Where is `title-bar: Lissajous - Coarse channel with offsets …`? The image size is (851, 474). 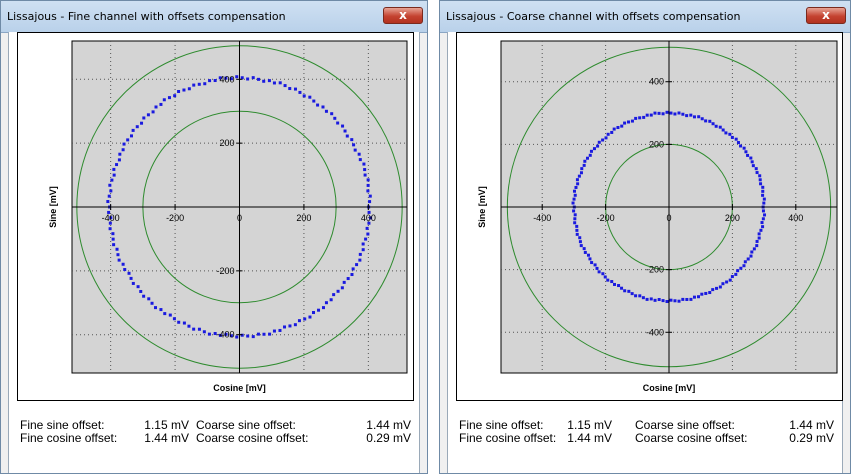 title-bar: Lissajous - Coarse channel with offsets … is located at coordinates (645, 17).